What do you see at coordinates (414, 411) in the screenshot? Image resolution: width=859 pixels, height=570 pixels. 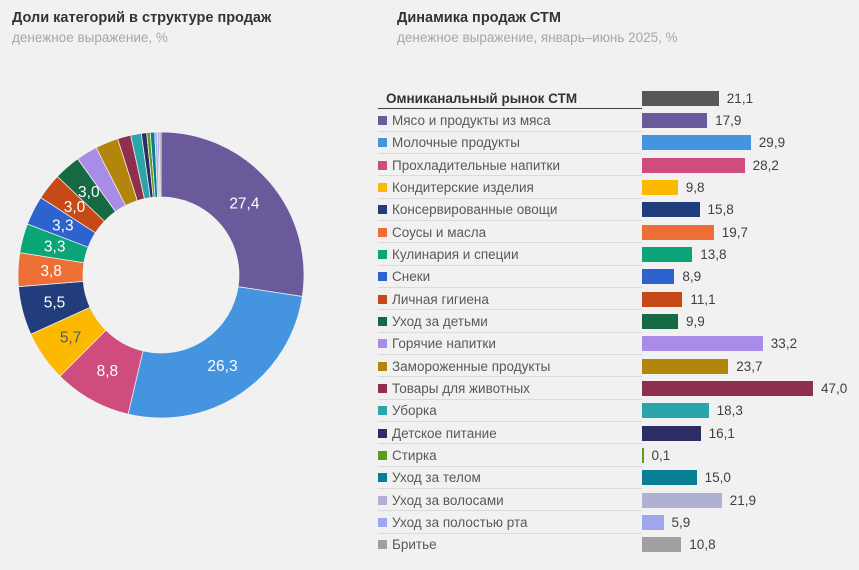 I see `bar-row-label: Уборка` at bounding box center [414, 411].